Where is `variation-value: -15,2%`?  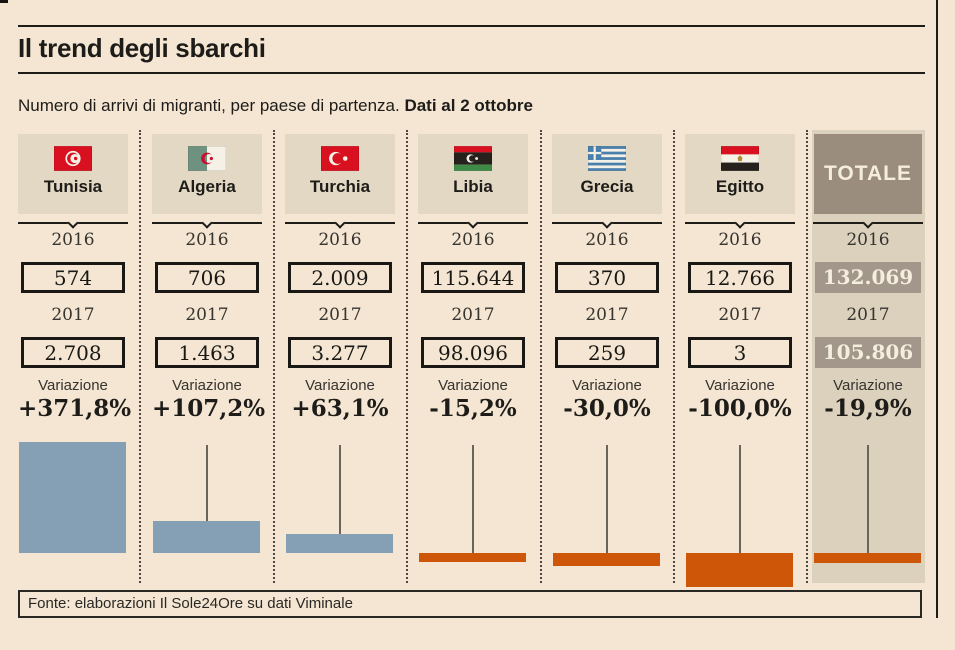
variation-value: -15,2% is located at coordinates (473, 408).